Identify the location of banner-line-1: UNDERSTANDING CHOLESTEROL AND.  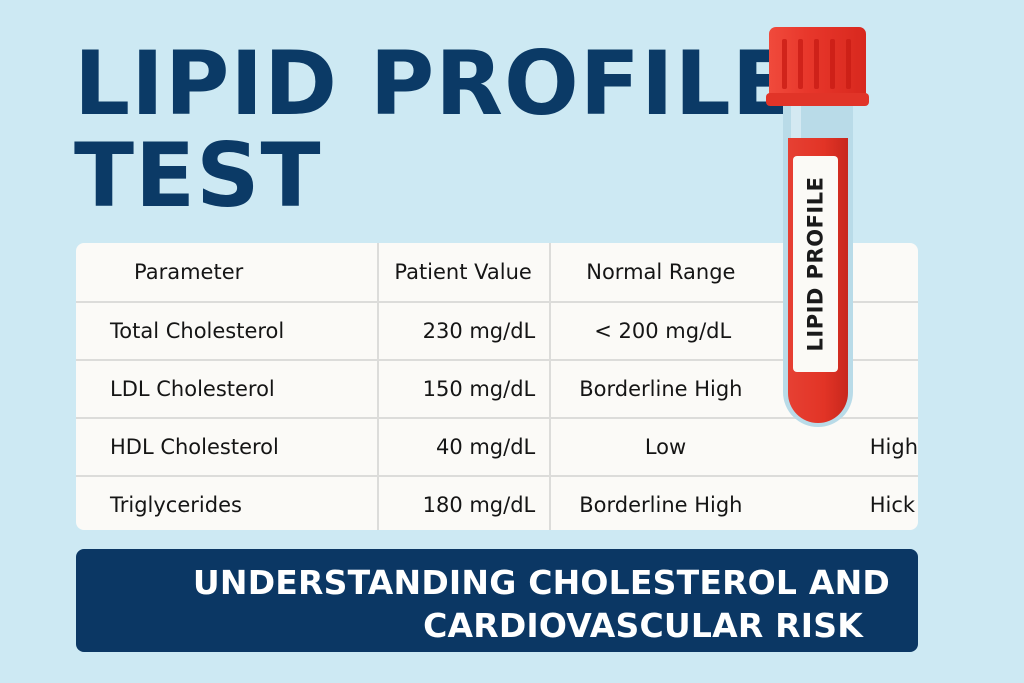
(541, 582).